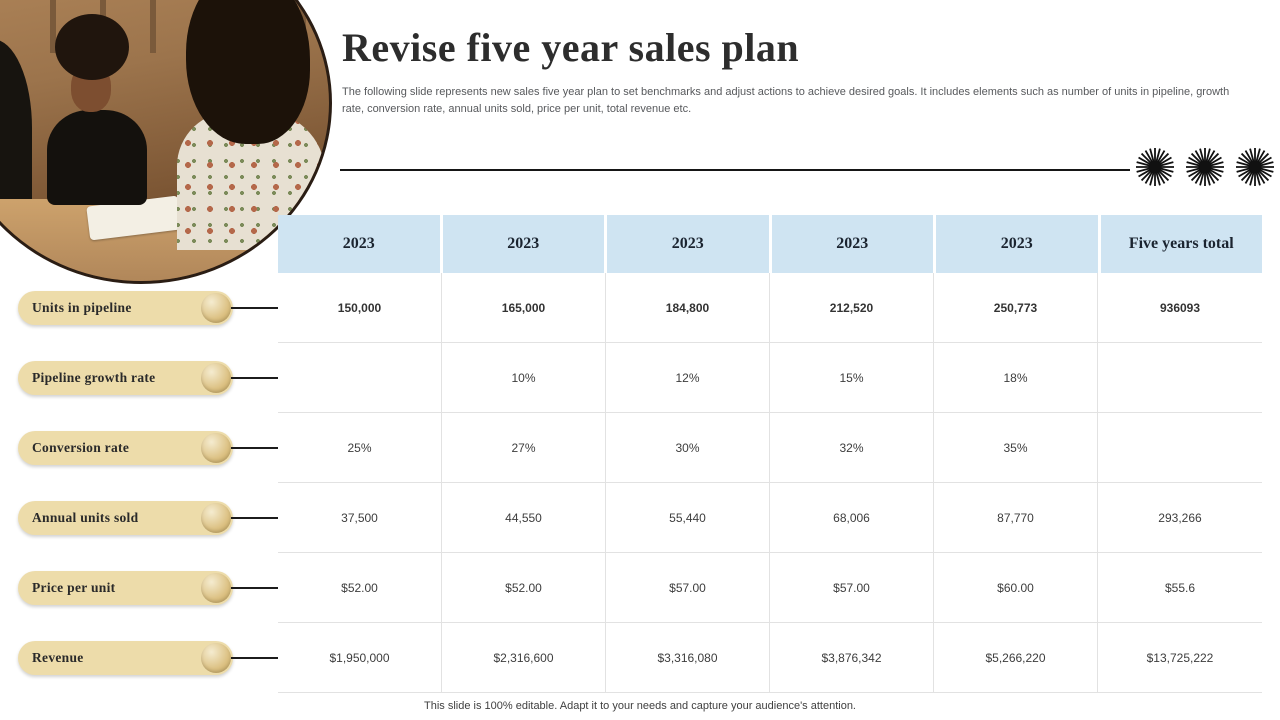 Image resolution: width=1280 pixels, height=720 pixels. Describe the element at coordinates (1016, 657) in the screenshot. I see `table-cell: $5,266,220` at that location.